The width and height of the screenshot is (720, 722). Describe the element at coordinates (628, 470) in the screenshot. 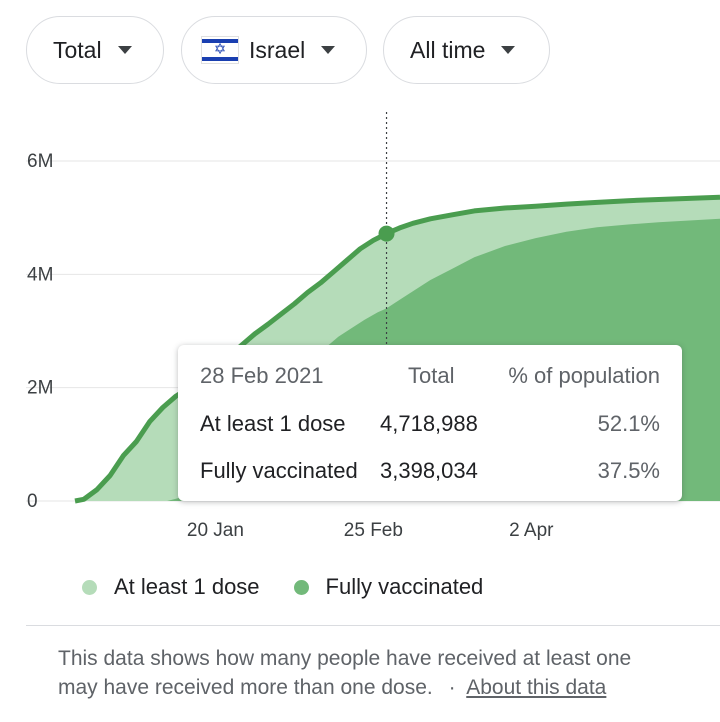

I see `tooltip-row-percent: 37.5%` at that location.